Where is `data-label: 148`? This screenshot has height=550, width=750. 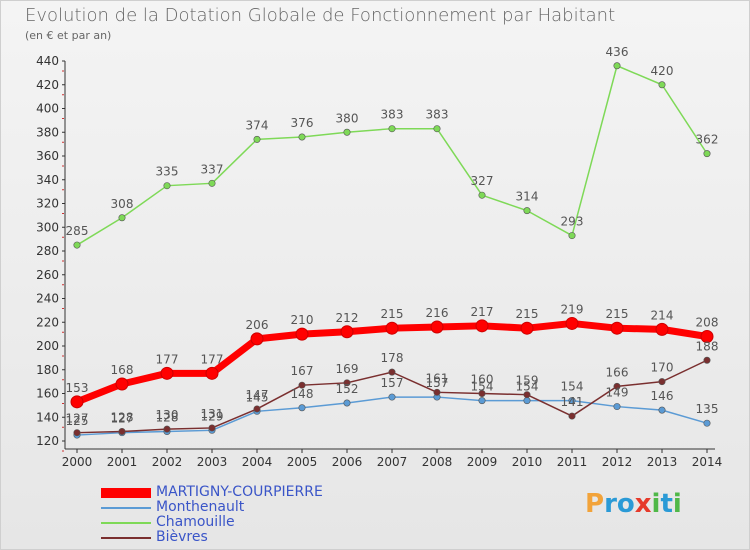 data-label: 148 is located at coordinates (302, 394).